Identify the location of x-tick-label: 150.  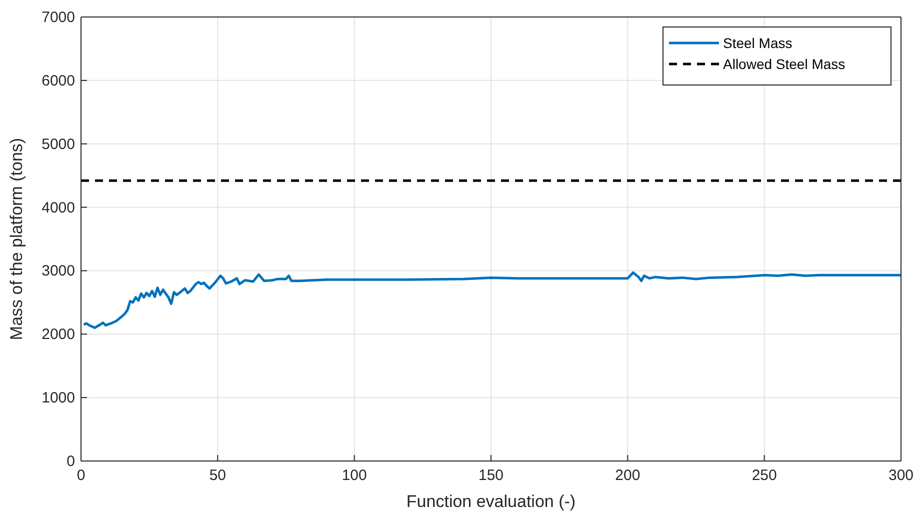
(491, 475).